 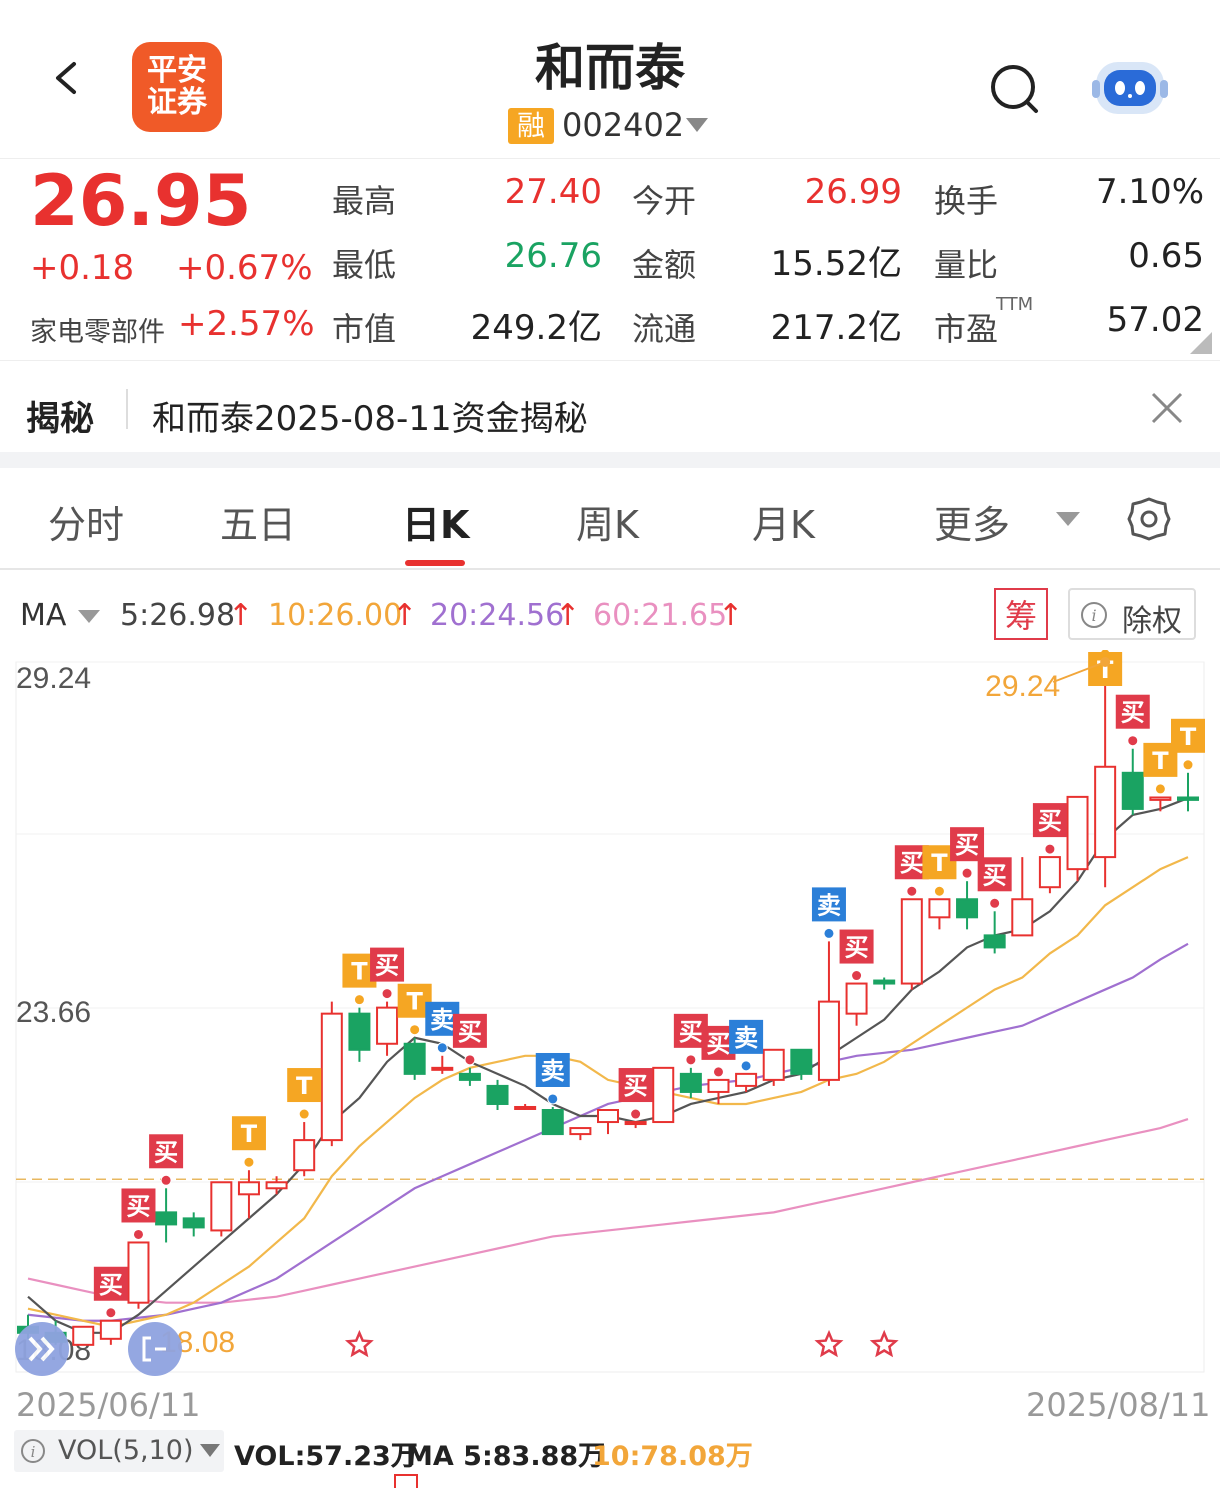 What do you see at coordinates (177, 70) in the screenshot?
I see `logo-line-1: 平安` at bounding box center [177, 70].